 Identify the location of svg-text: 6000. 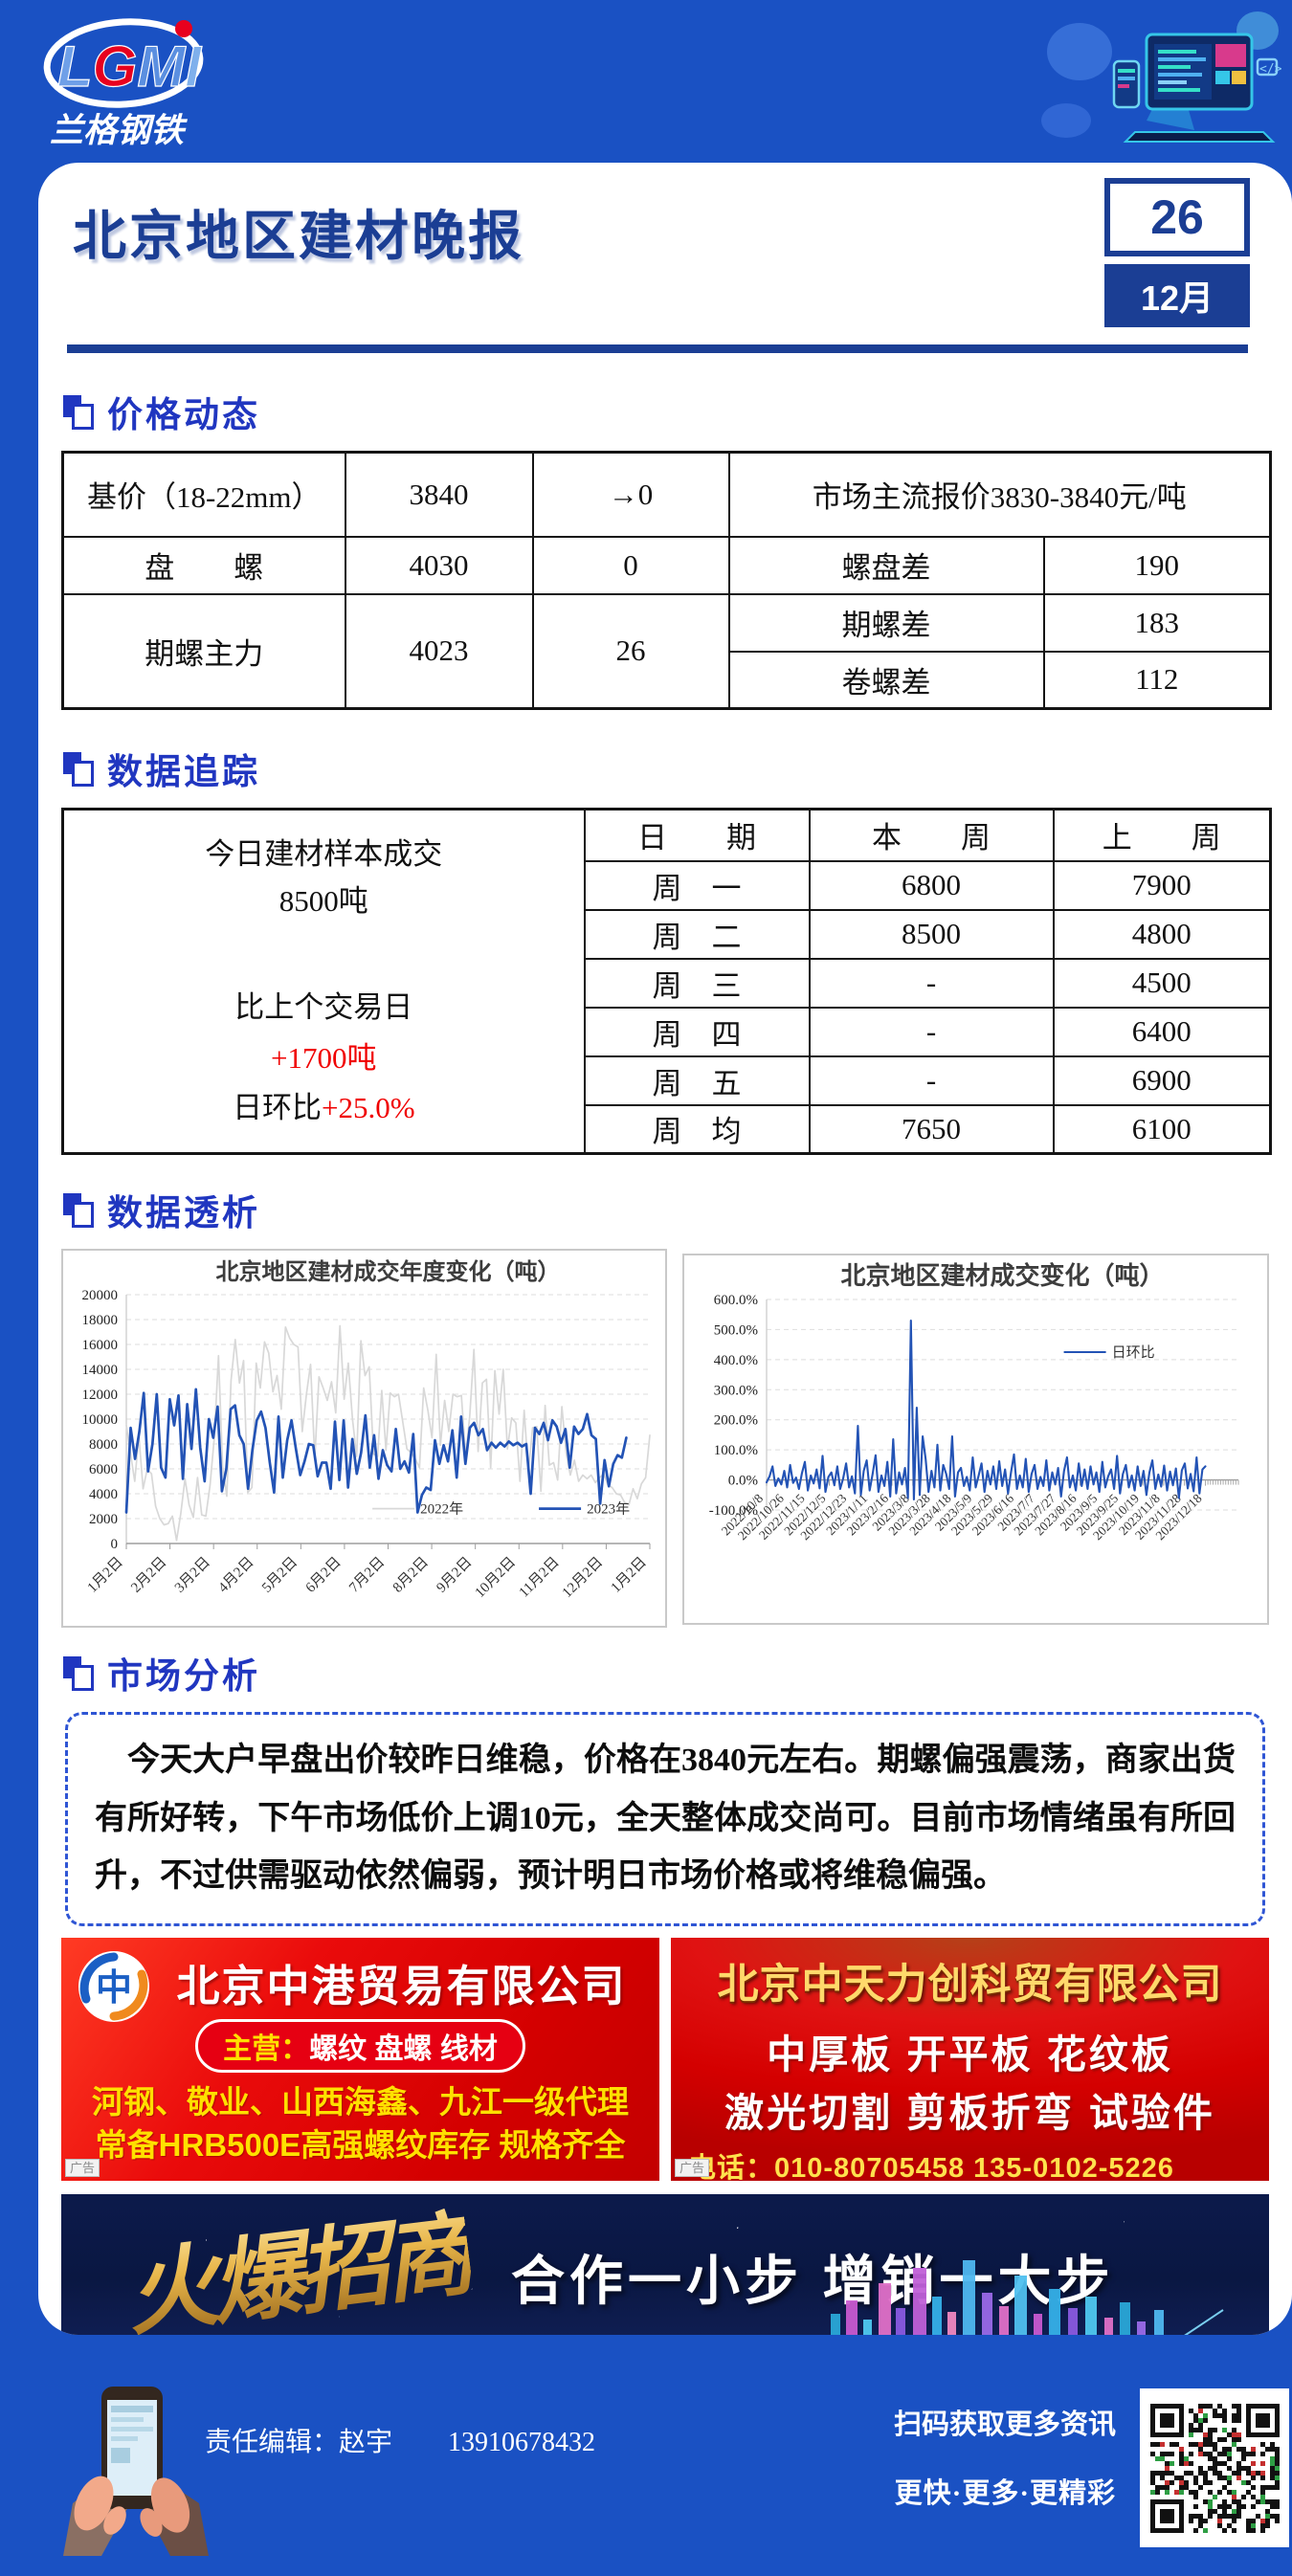
(103, 1469).